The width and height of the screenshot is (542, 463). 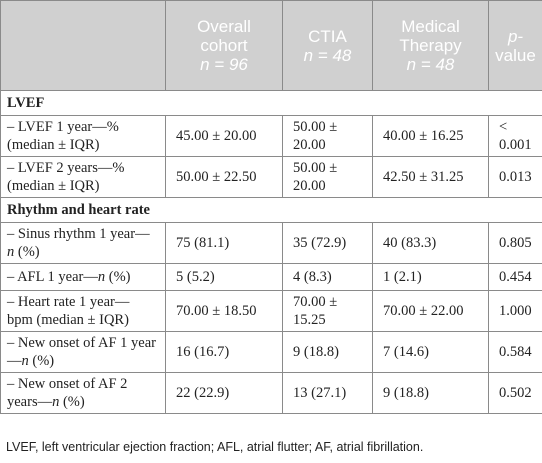 What do you see at coordinates (83, 352) in the screenshot?
I see `row-label: – New onset of AF 1 year —n (%)` at bounding box center [83, 352].